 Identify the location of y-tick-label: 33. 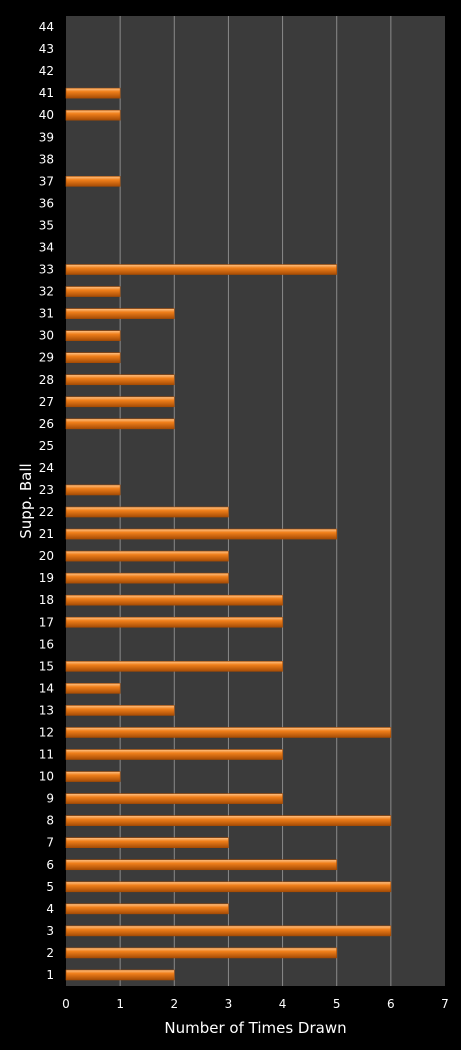
(46, 270).